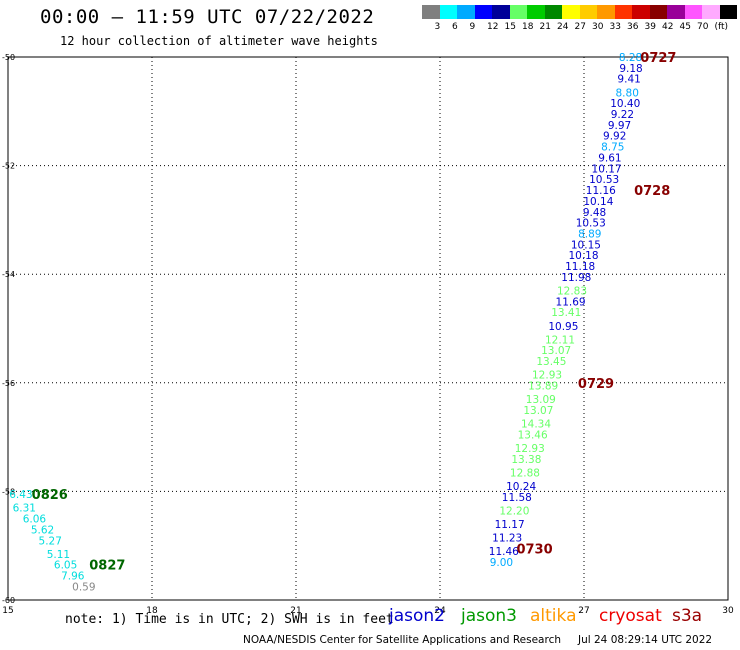  I want to click on x-tick-label: 30, so click(728, 611).